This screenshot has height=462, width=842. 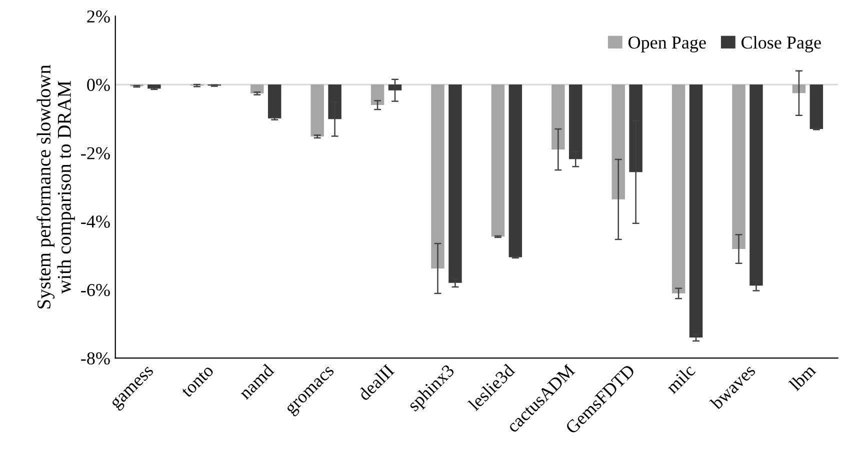 I want to click on x-tick-label: lbm, so click(x=802, y=377).